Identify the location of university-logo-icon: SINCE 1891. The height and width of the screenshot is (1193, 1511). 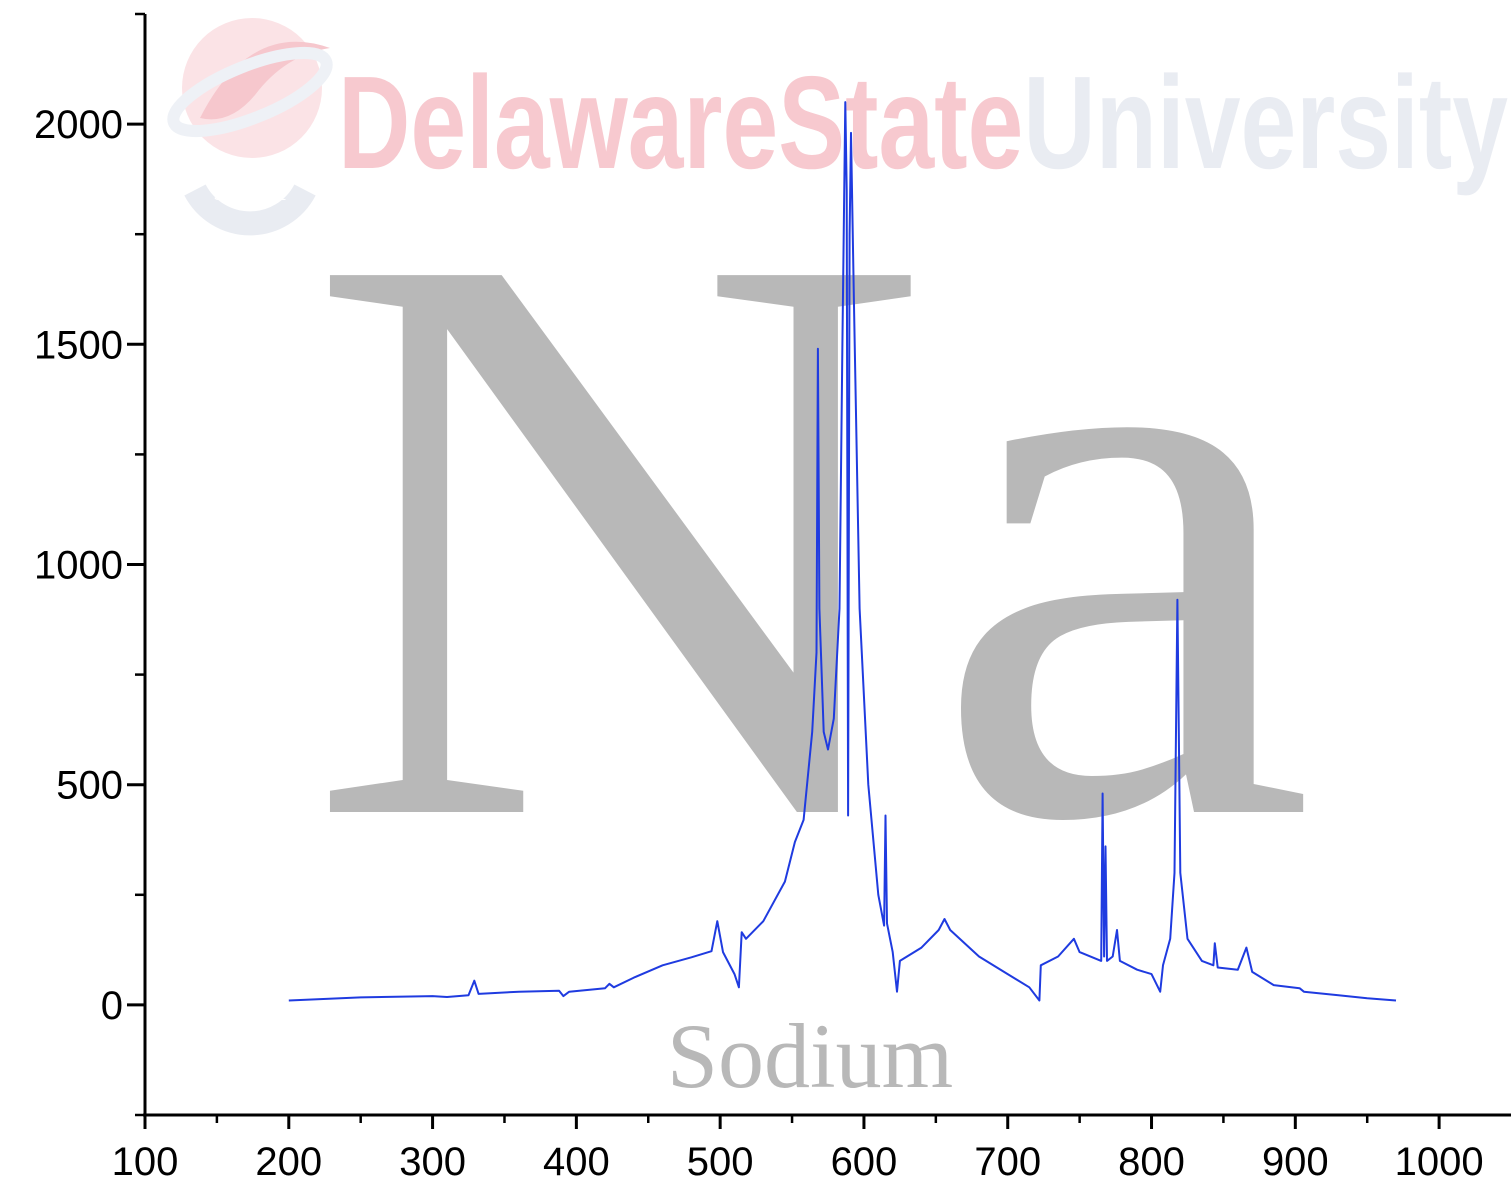
(250, 127).